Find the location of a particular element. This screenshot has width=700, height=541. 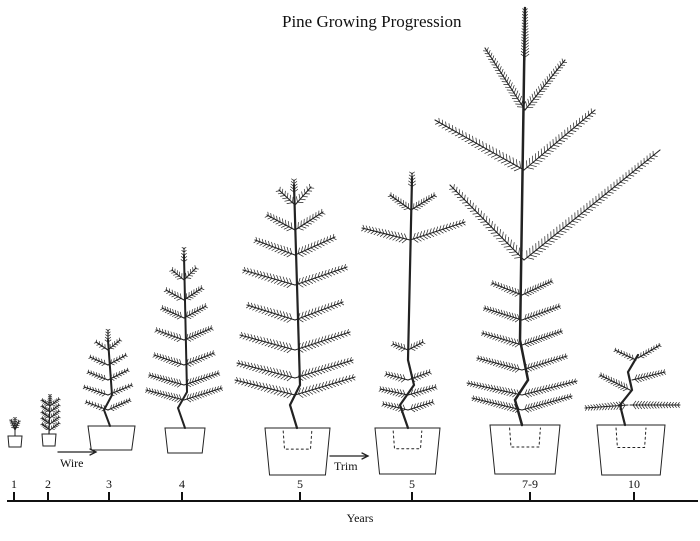

axis-label: Years is located at coordinates (360, 518).